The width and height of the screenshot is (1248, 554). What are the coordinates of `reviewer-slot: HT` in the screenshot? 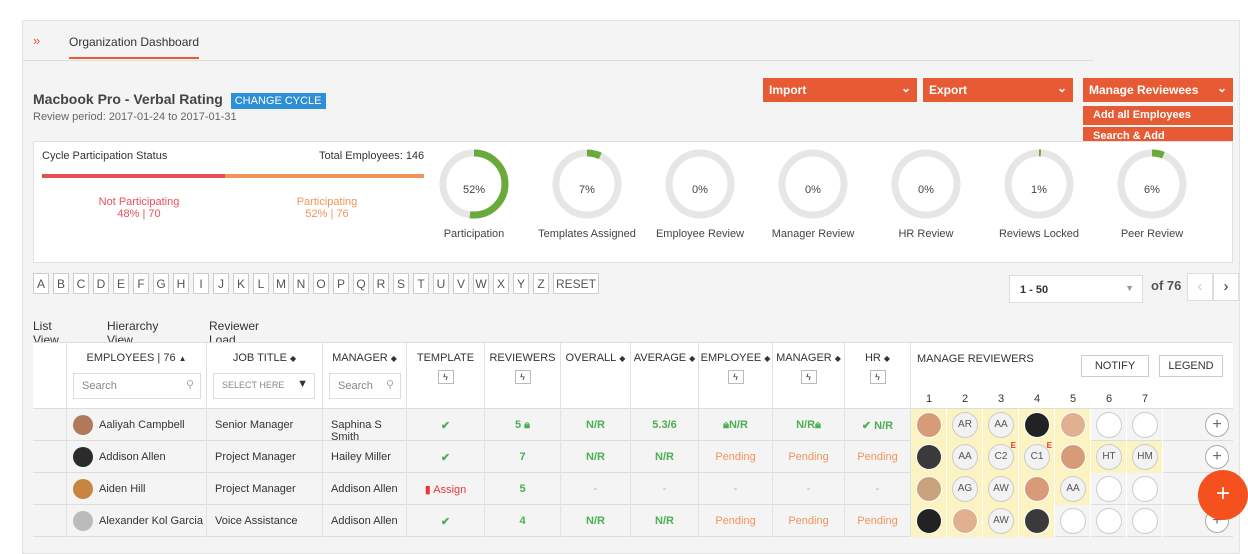 It's located at (1109, 457).